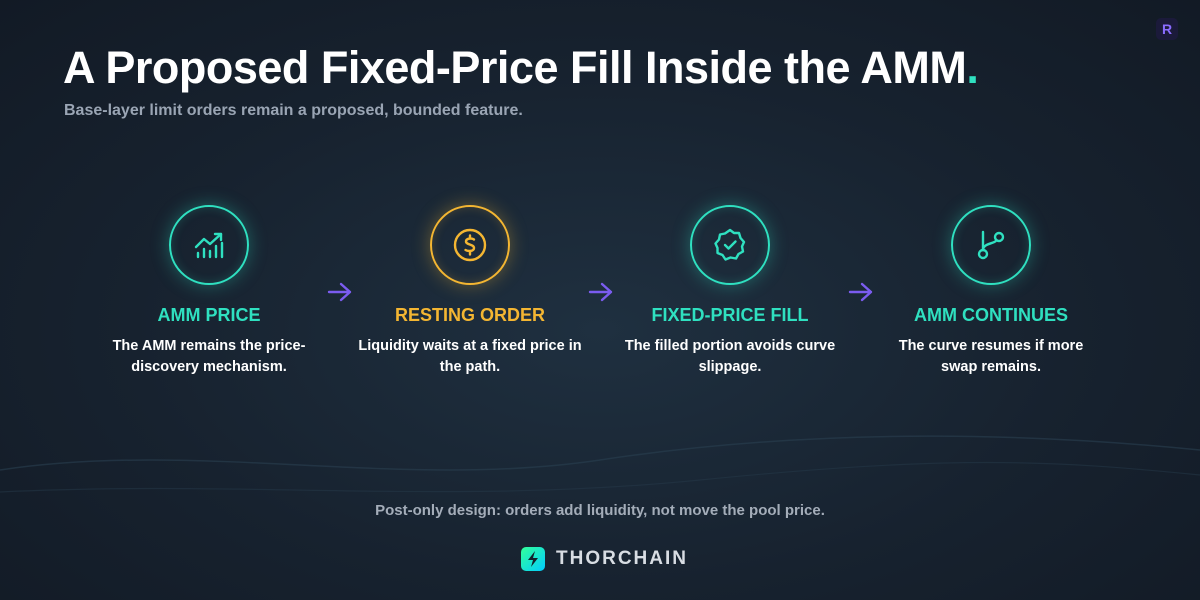 Image resolution: width=1200 pixels, height=600 pixels. I want to click on title-mark: ., so click(972, 67).